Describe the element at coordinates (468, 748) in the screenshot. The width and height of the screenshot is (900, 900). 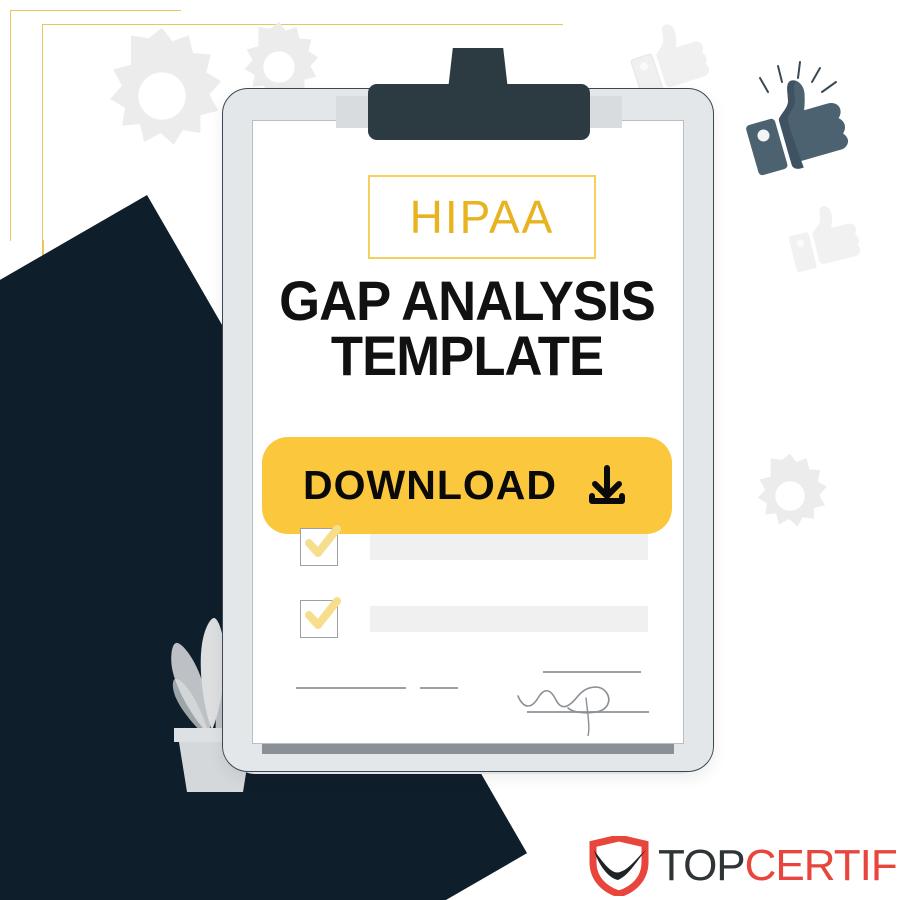
I see `paper-bottom-shade` at that location.